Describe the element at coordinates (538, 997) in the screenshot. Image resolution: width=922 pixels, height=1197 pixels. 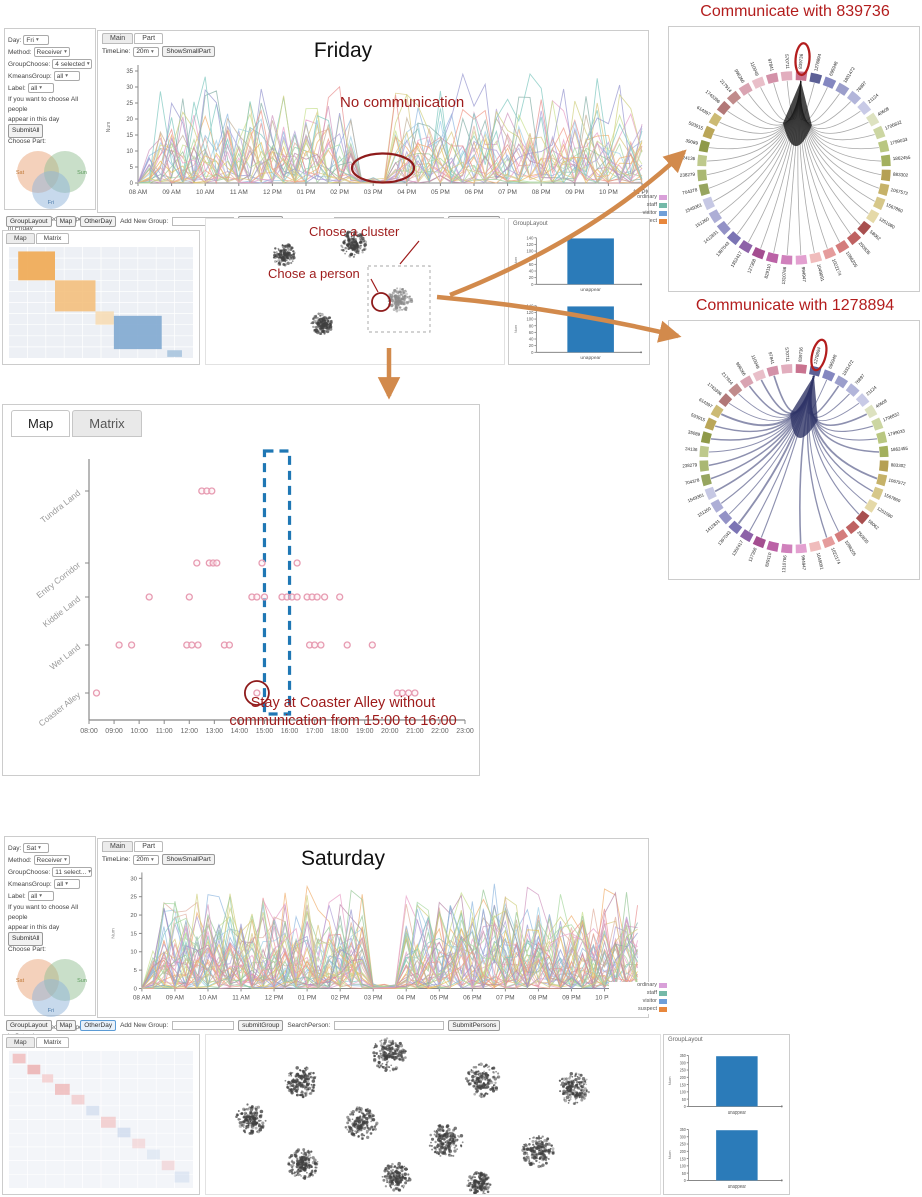
I see `svg-text: 08 PM` at that location.